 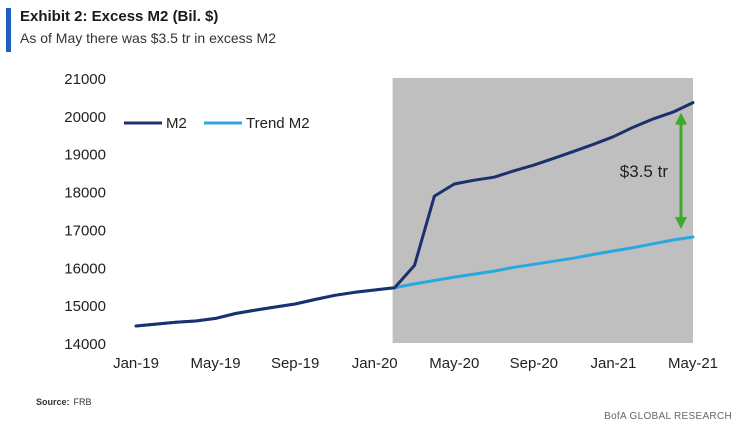 I want to click on x-tick-label: Jan-21, so click(x=613, y=363).